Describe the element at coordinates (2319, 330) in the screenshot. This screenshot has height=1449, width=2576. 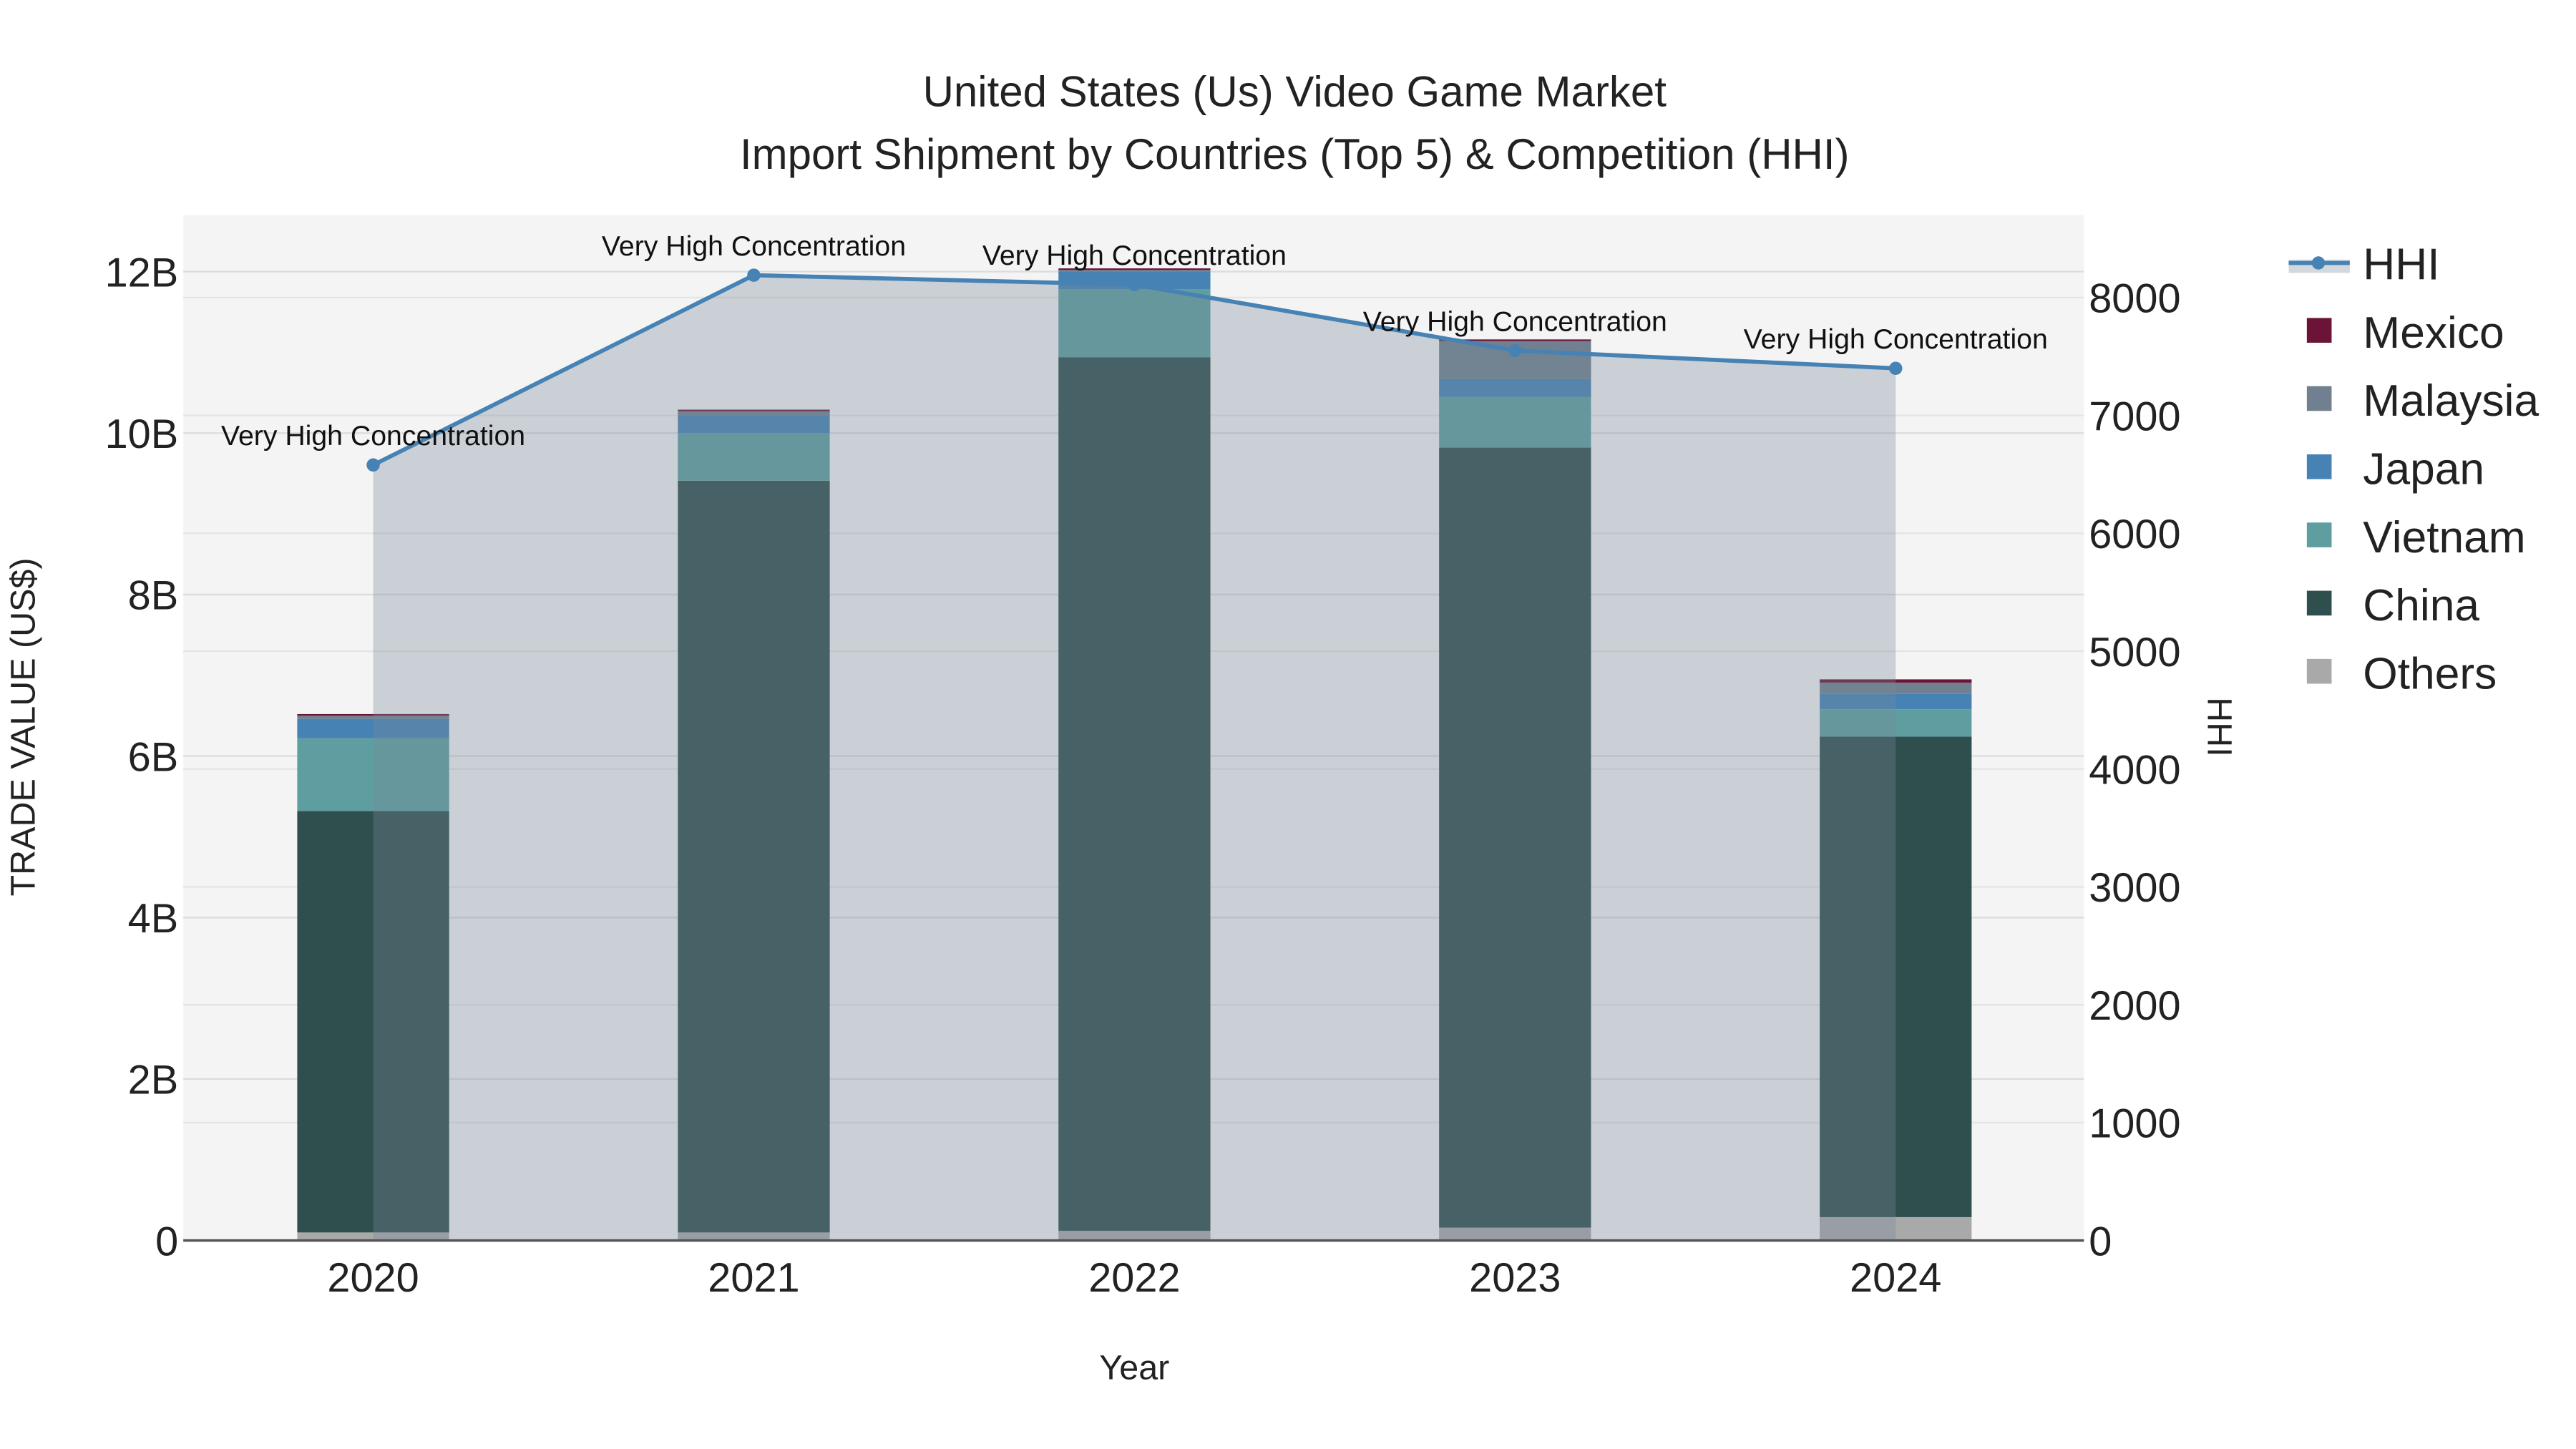
I see `legend-swatch-mexico` at that location.